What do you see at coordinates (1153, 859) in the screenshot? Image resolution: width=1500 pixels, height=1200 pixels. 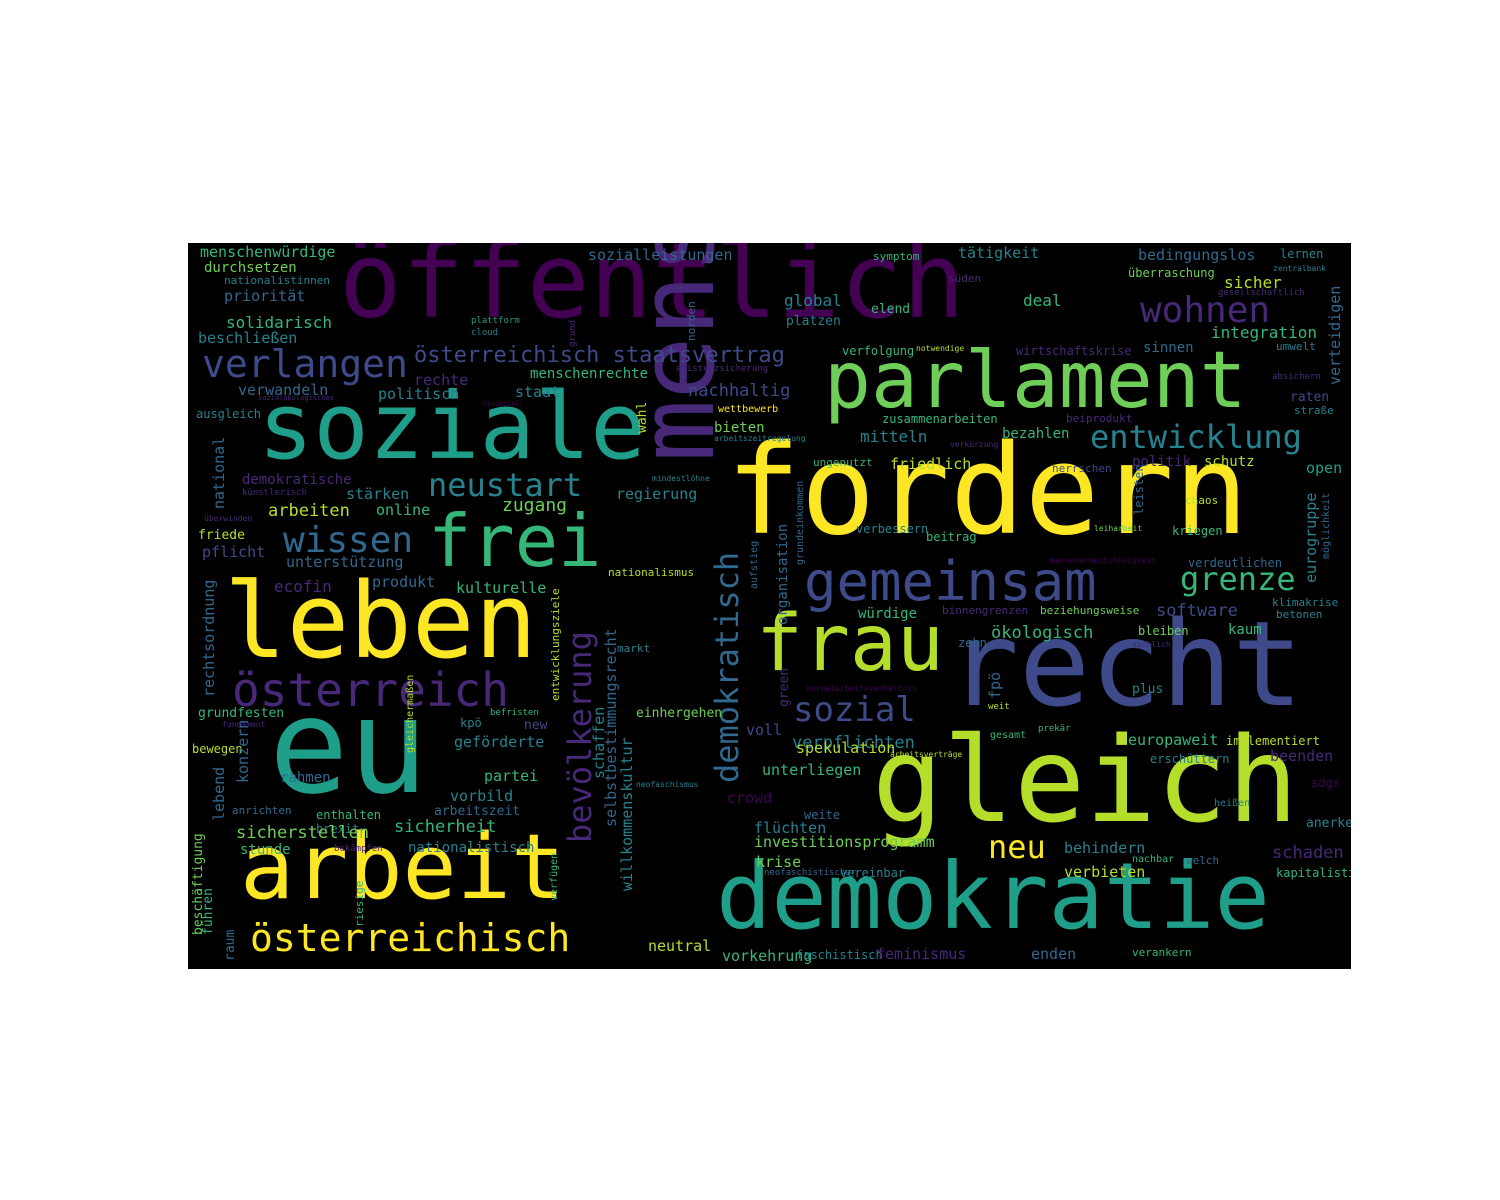 I see `cloud-word: nachbar` at bounding box center [1153, 859].